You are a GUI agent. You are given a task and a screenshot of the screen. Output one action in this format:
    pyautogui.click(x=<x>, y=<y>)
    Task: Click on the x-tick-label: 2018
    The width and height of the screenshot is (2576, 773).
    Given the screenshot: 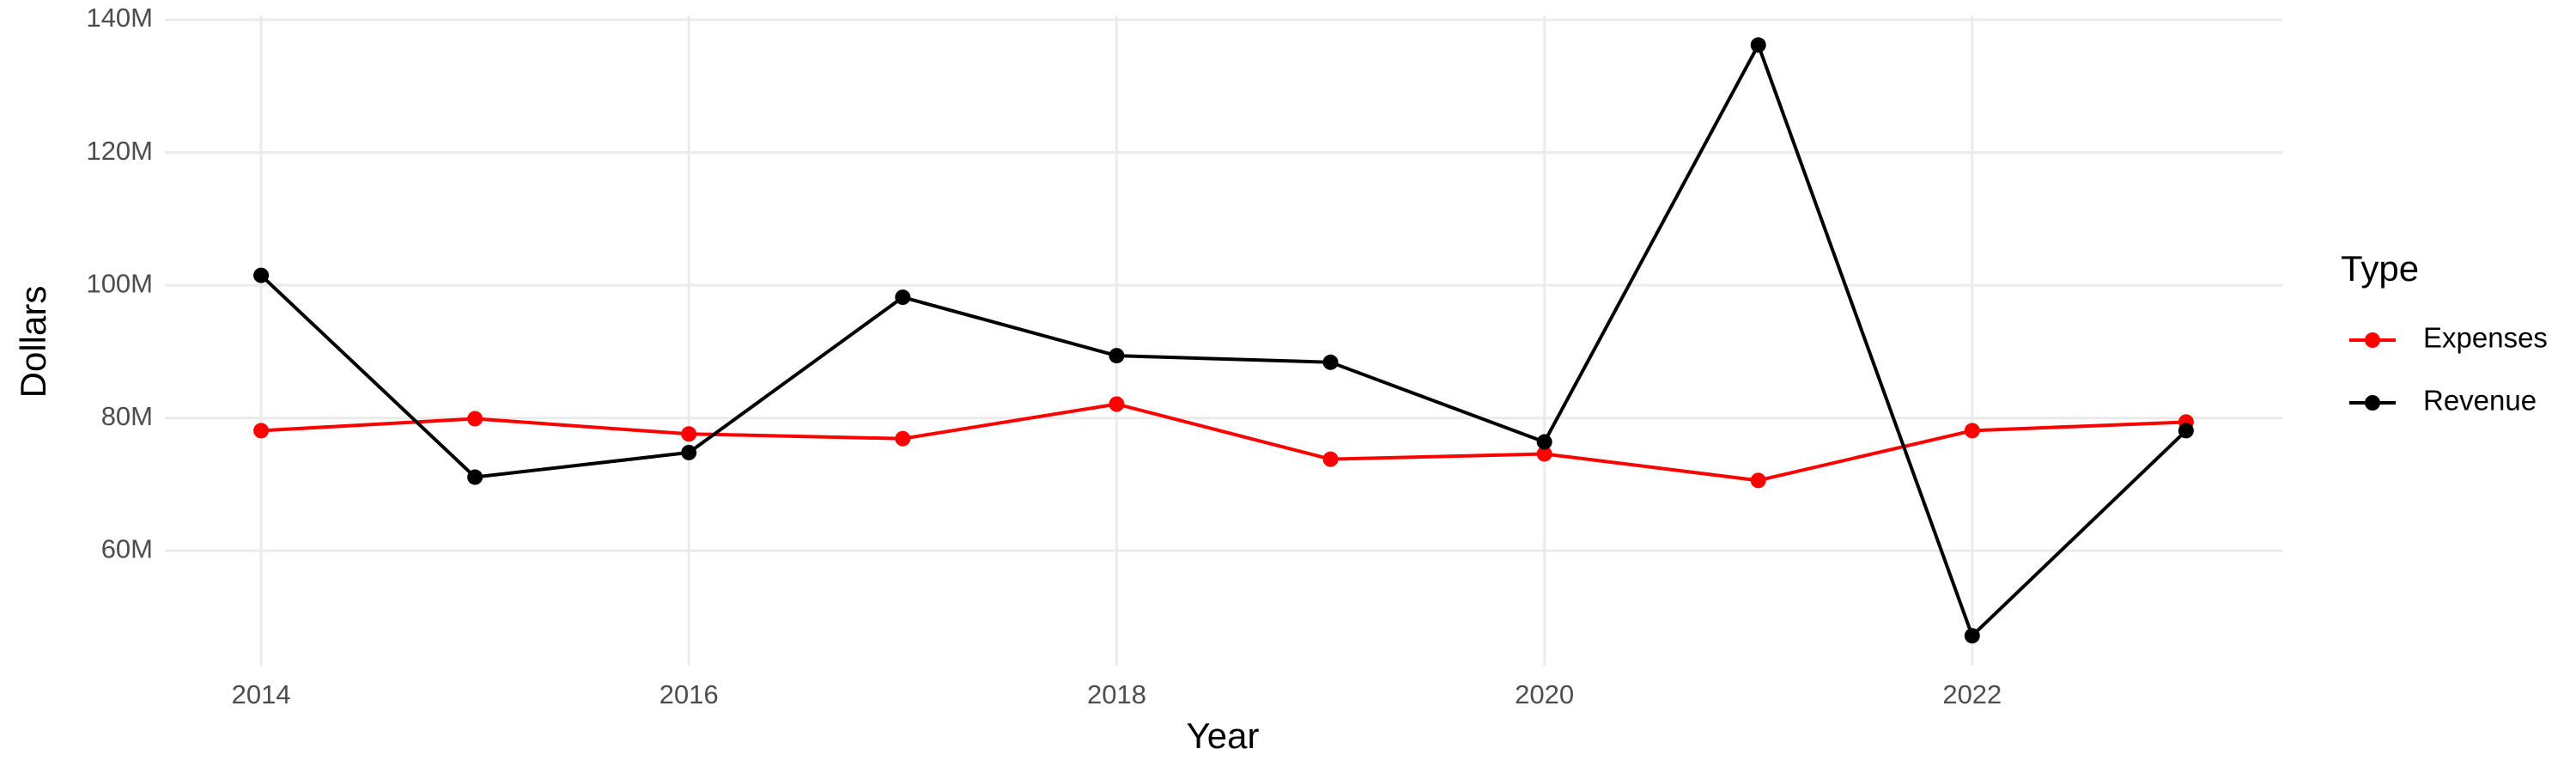 What is the action you would take?
    pyautogui.click(x=1116, y=694)
    